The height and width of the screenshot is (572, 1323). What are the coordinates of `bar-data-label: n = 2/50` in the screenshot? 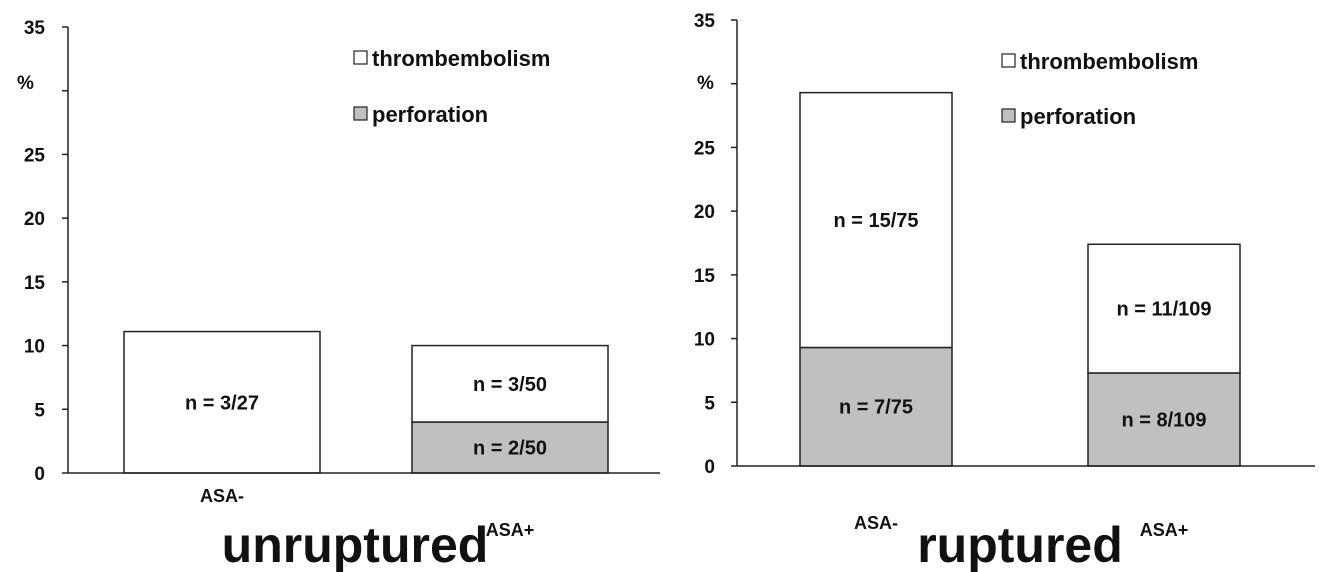 It's located at (510, 449).